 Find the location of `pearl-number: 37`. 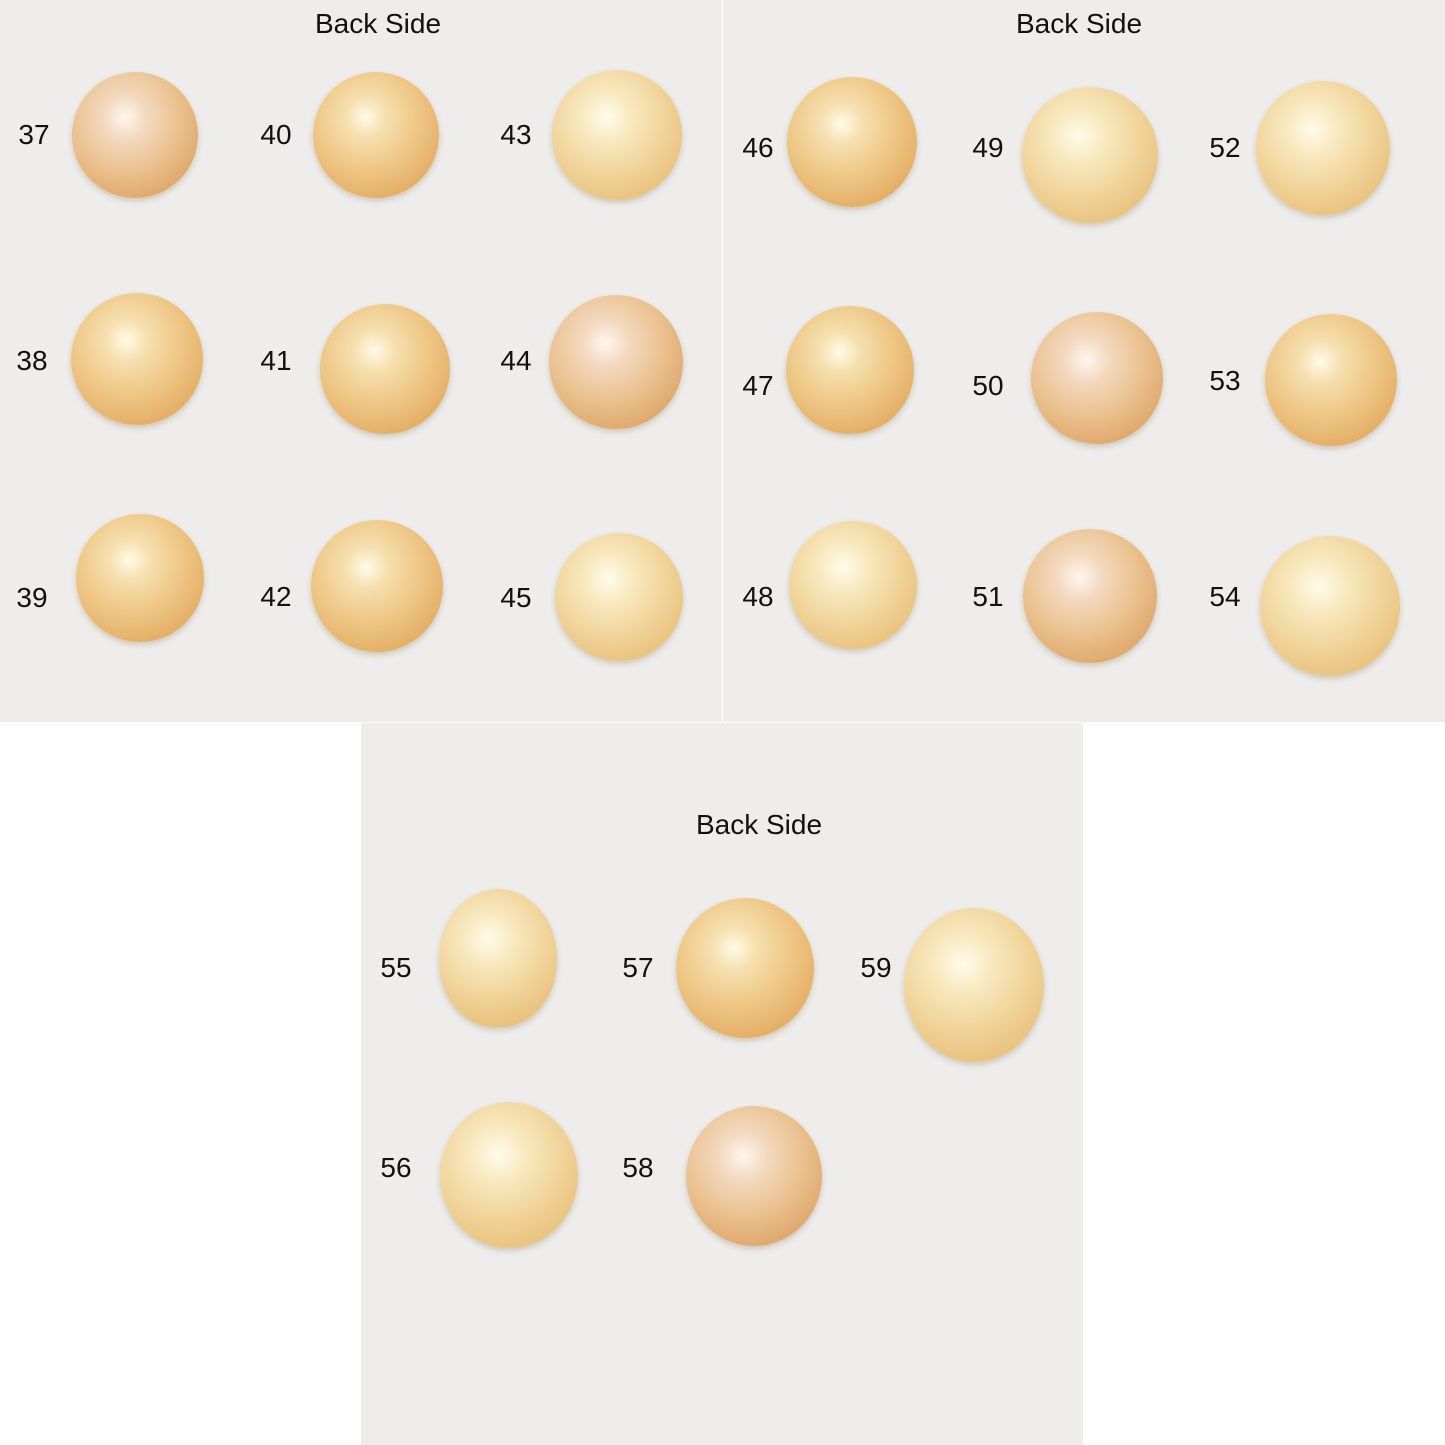

pearl-number: 37 is located at coordinates (34, 134).